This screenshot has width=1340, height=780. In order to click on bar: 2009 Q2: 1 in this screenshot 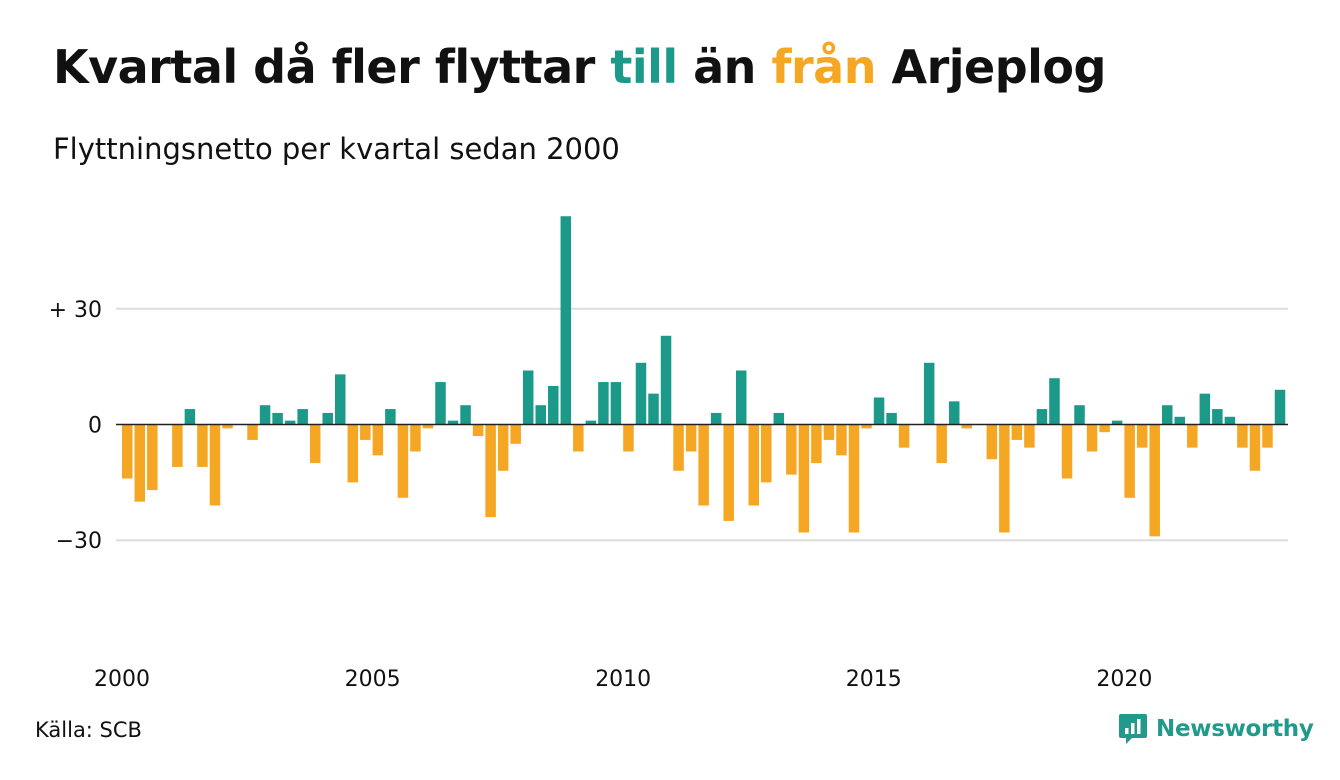, I will do `click(591, 422)`.